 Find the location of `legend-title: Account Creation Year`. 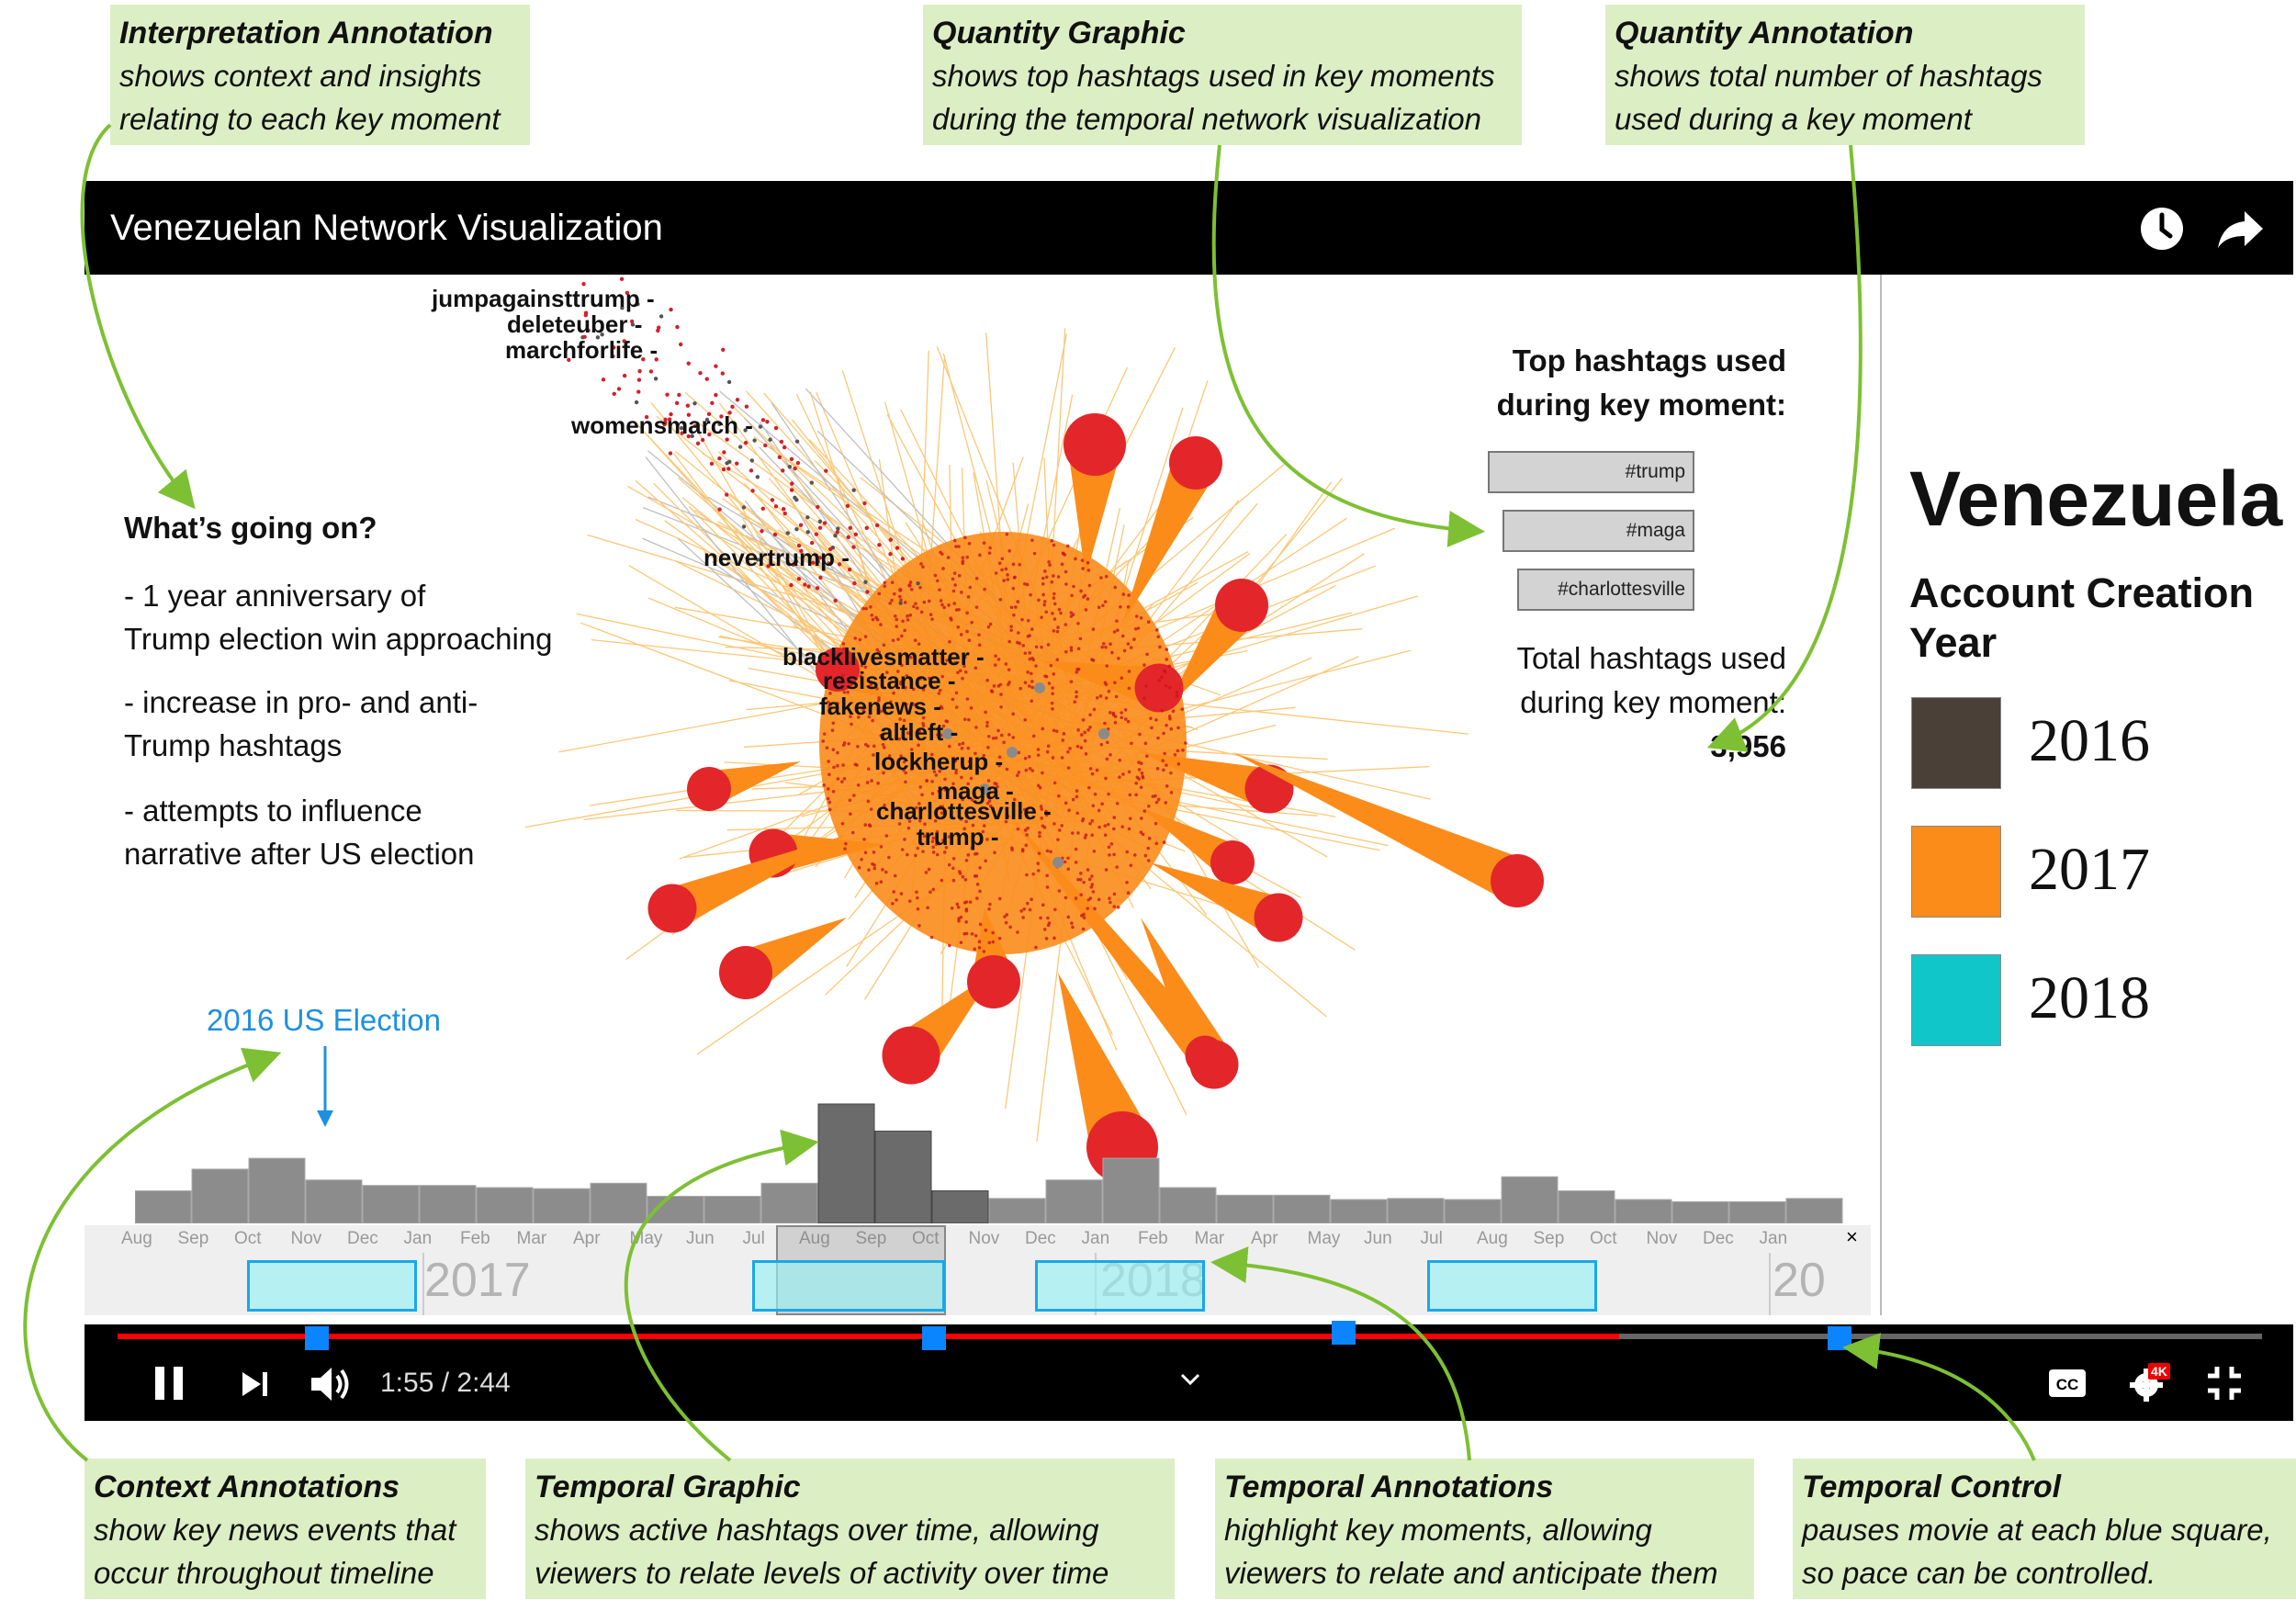

legend-title: Account Creation Year is located at coordinates (2082, 618).